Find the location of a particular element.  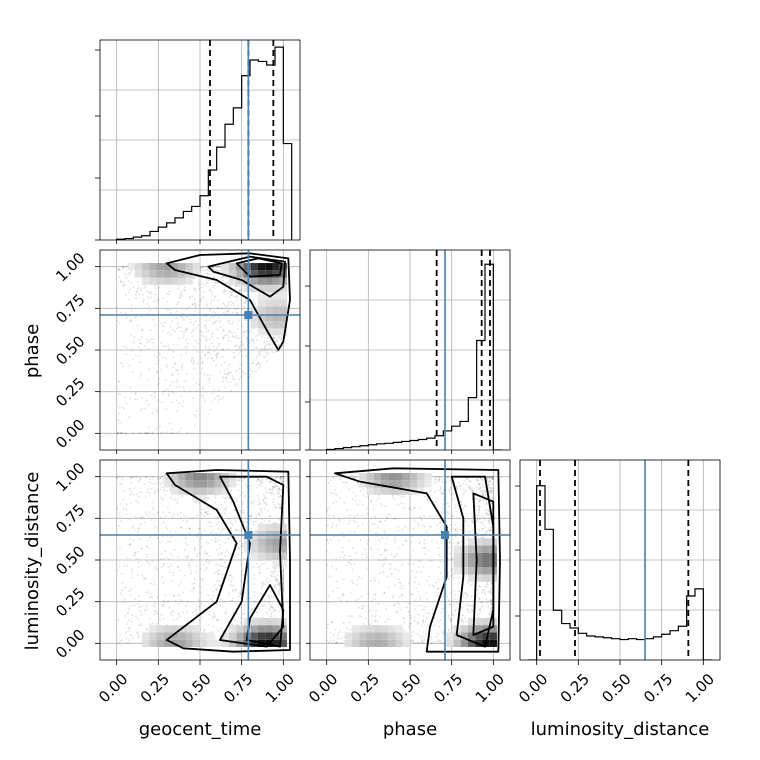

y-axis-label-phase: phase is located at coordinates (32, 351).